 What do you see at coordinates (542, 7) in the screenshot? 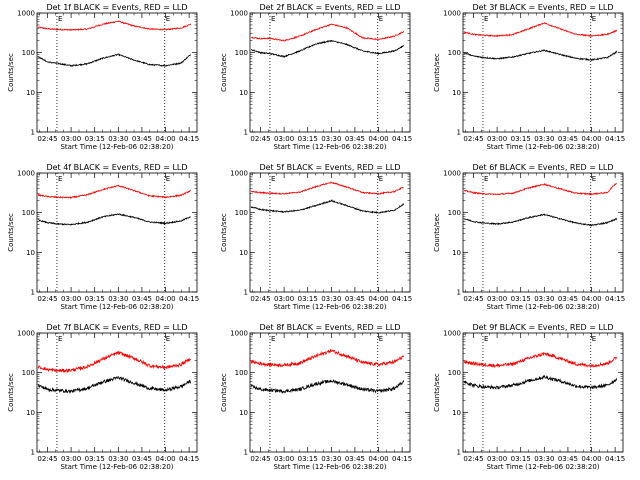
I see `panel-title: Det 3f BLACK = Events, RED = LLD` at bounding box center [542, 7].